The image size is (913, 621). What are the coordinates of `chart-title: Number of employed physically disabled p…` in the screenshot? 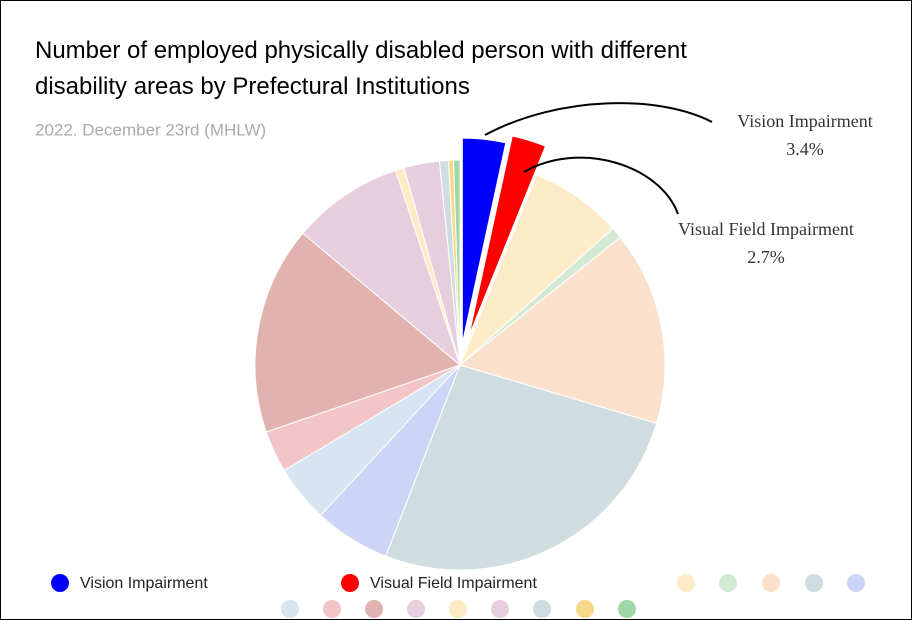 It's located at (361, 68).